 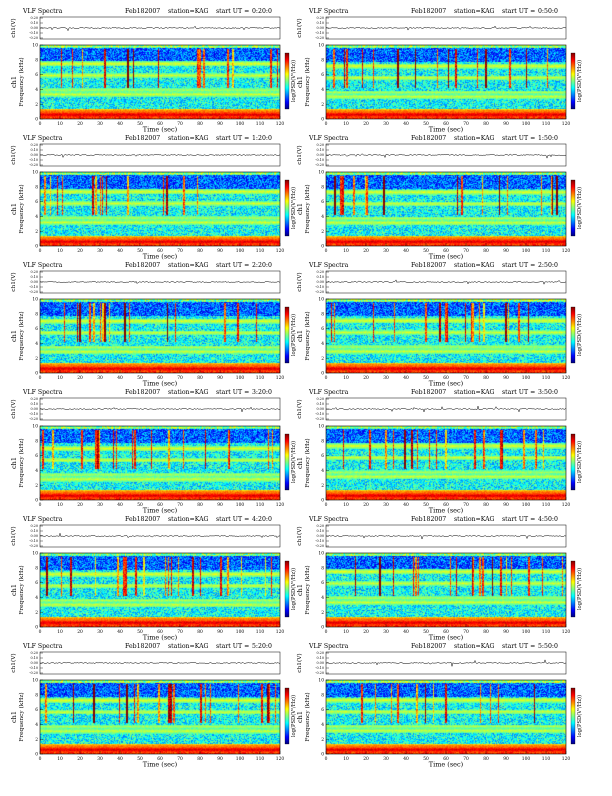 I want to click on waveform-tick-label: 0.10, so click(x=320, y=150).